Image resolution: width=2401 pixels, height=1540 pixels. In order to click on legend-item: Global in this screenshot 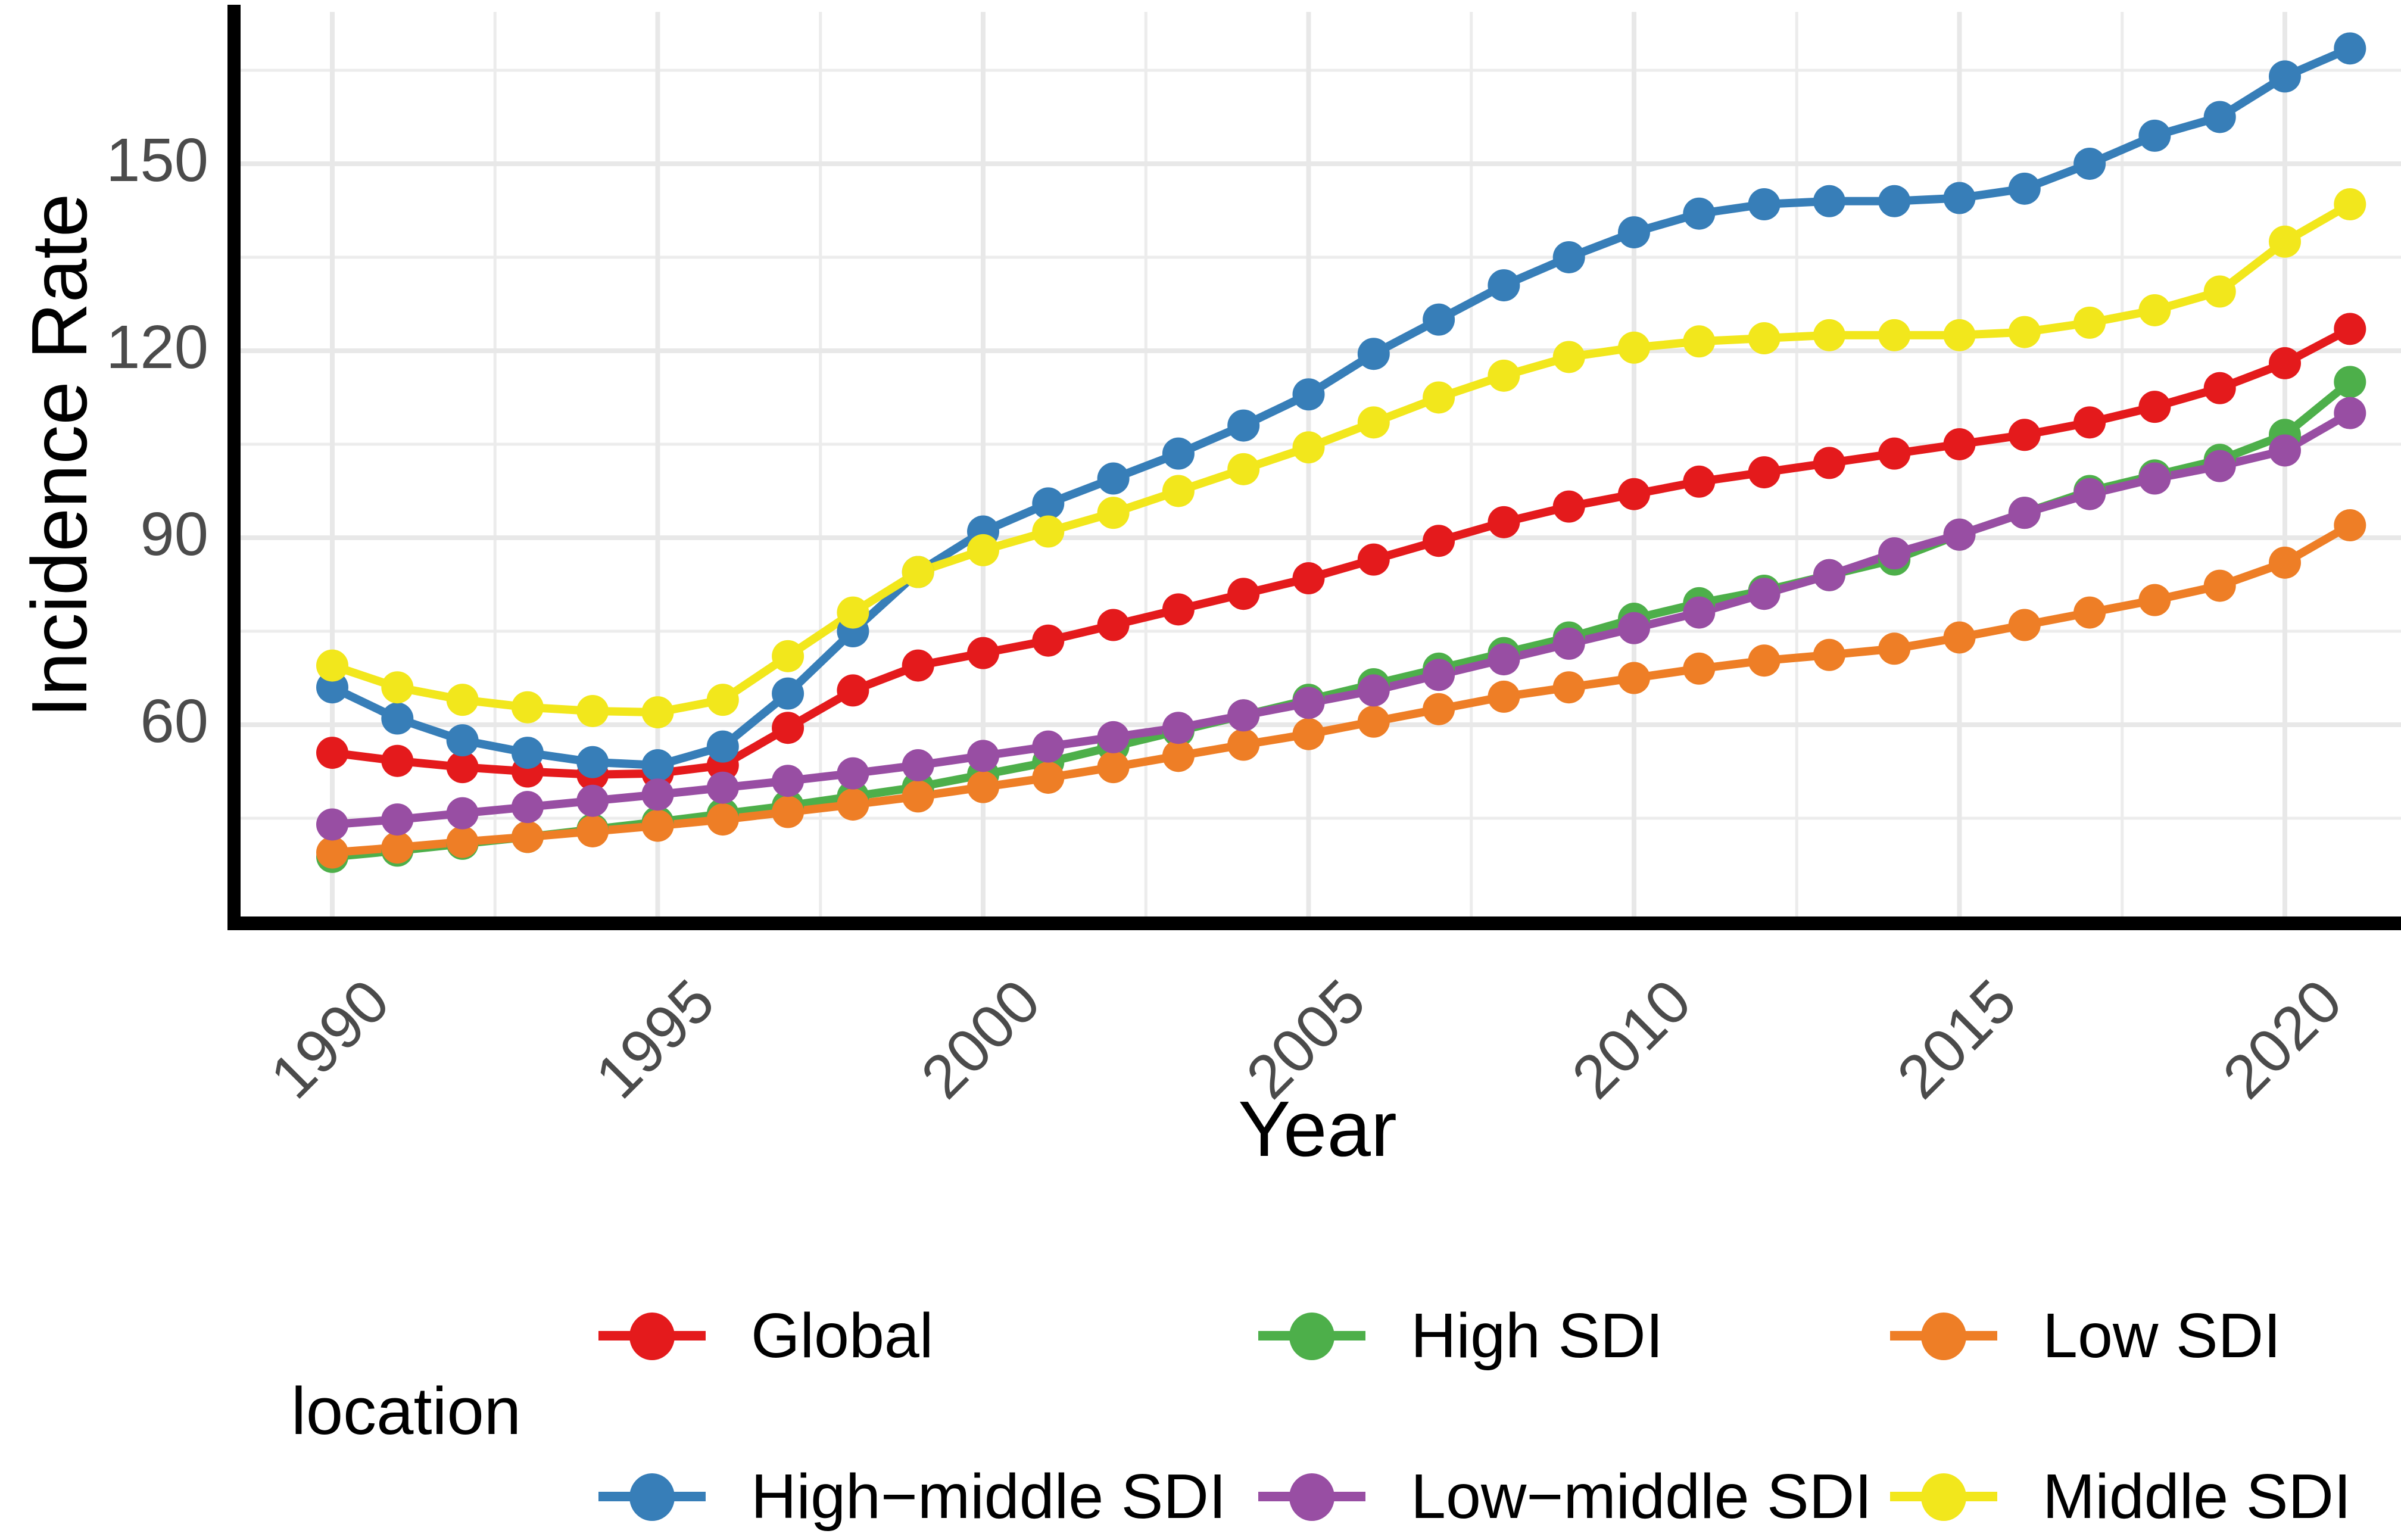, I will do `click(766, 1335)`.